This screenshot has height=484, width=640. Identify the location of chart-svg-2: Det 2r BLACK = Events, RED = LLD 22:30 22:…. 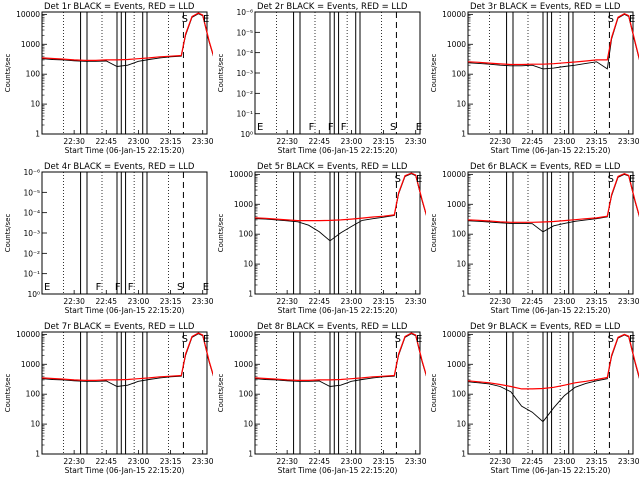
(338, 78).